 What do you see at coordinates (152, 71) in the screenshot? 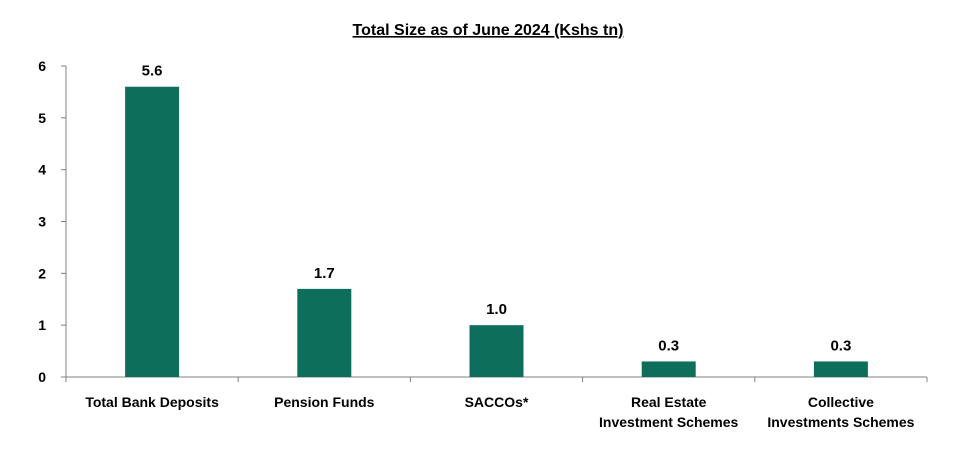
I see `data-label: 5.6` at bounding box center [152, 71].